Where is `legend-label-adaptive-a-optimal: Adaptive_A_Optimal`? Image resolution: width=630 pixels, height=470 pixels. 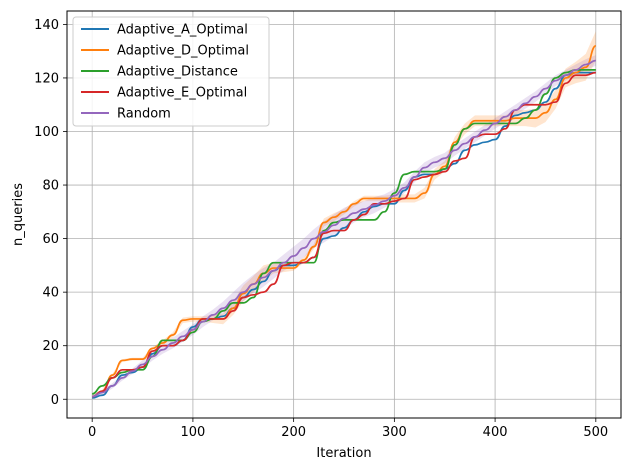
legend-label-adaptive-a-optimal: Adaptive_A_Optimal is located at coordinates (182, 30).